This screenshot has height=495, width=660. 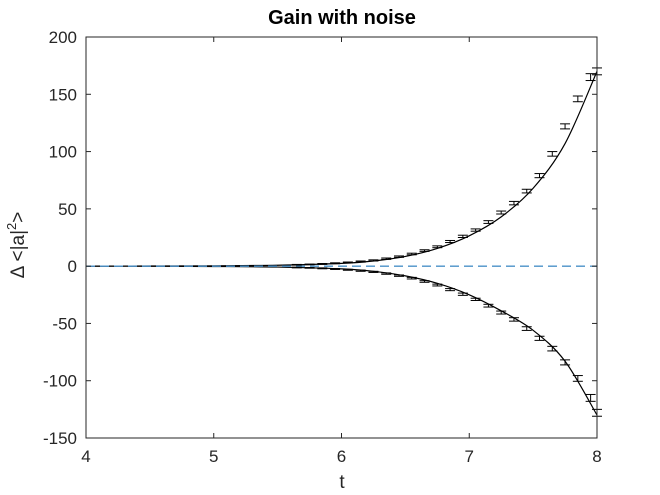 What do you see at coordinates (469, 456) in the screenshot?
I see `x-tick-label: 7` at bounding box center [469, 456].